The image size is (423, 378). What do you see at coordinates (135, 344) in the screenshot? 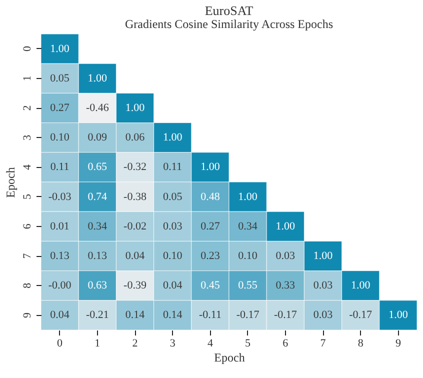
I see `x-tick-label: 2` at bounding box center [135, 344].